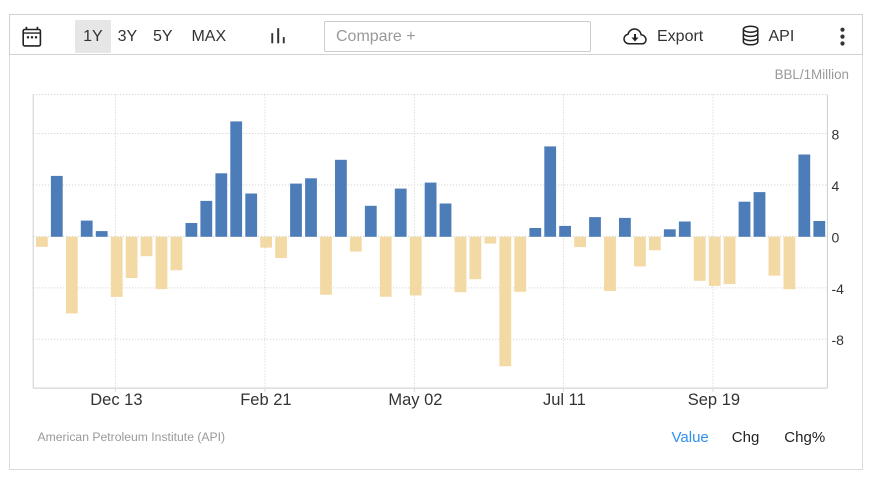  I want to click on svg-text: 4, so click(836, 186).